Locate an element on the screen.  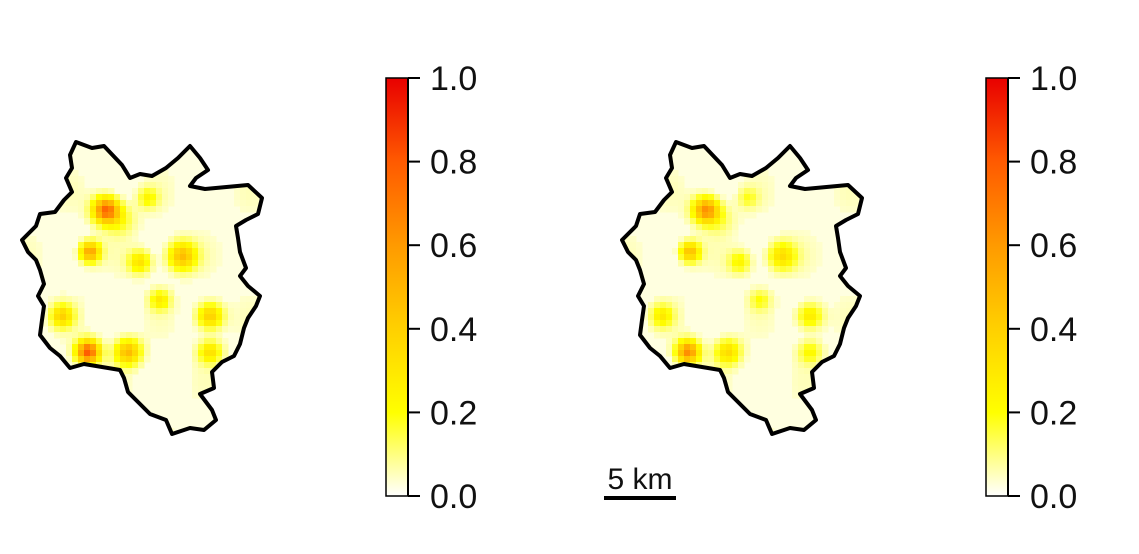
colorbar-tick-label: 0.6 is located at coordinates (1053, 246).